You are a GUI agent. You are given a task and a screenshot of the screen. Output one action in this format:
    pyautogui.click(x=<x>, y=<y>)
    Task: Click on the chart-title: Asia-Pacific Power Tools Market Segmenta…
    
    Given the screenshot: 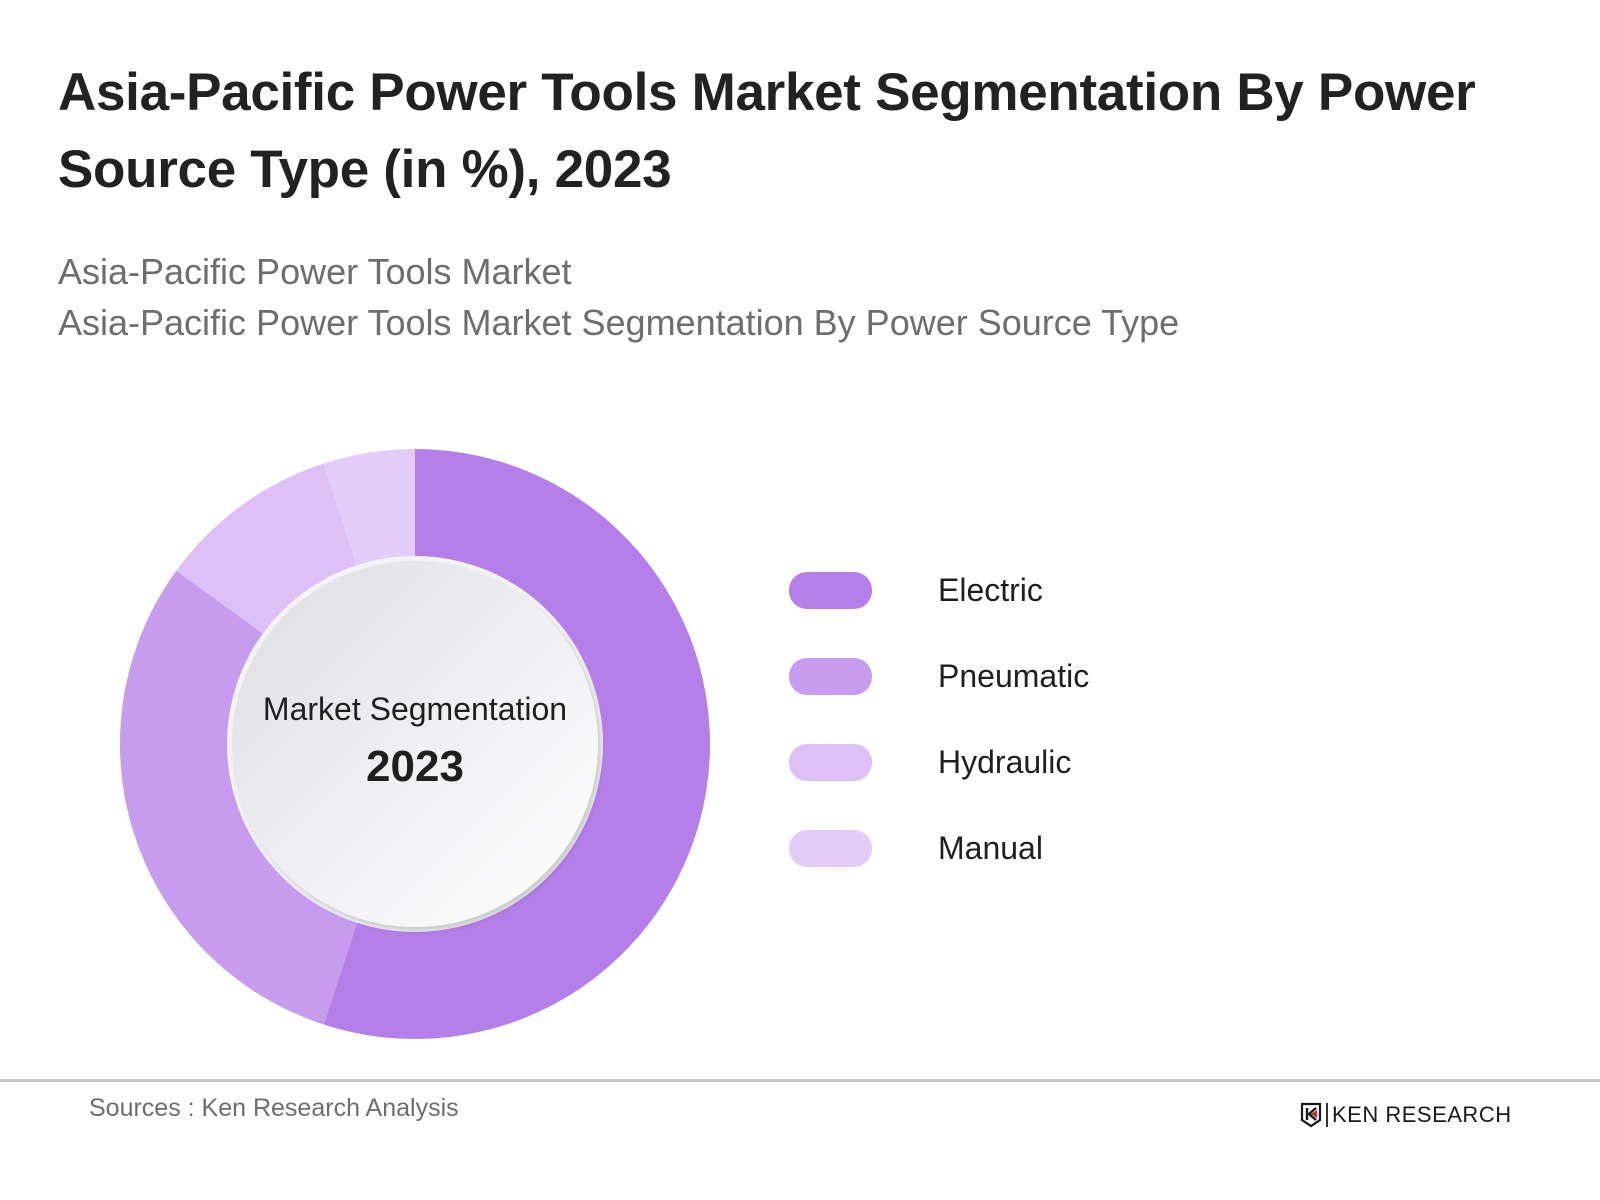 What is the action you would take?
    pyautogui.click(x=767, y=131)
    